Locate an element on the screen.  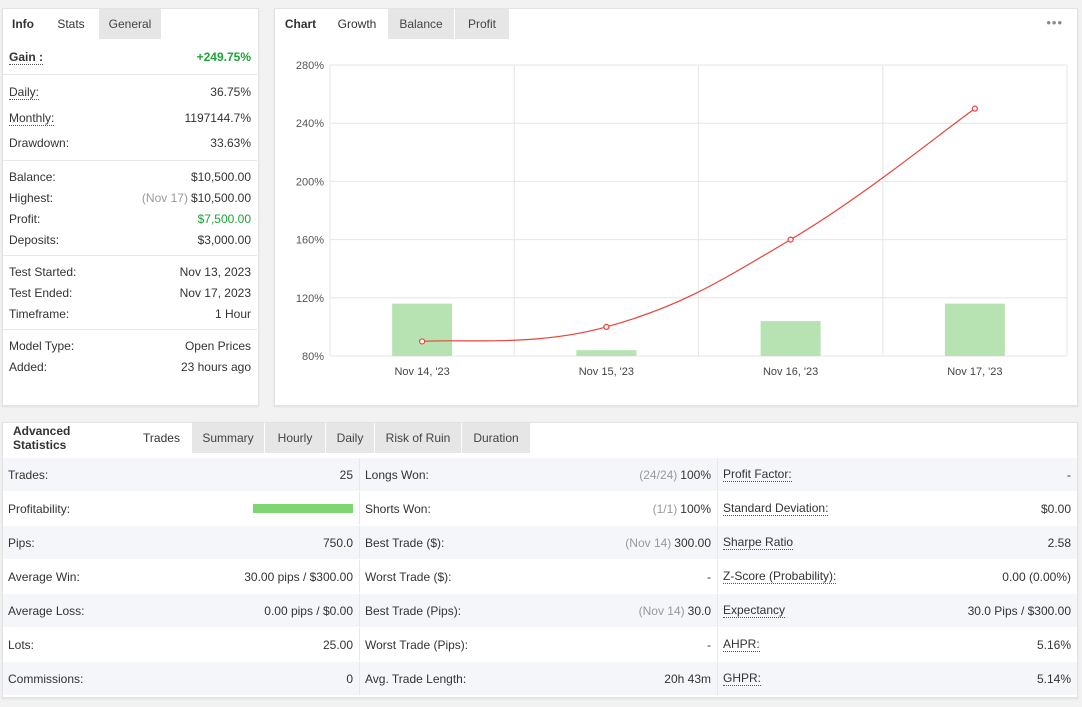
deposits-value: $3,000.00 is located at coordinates (224, 239).